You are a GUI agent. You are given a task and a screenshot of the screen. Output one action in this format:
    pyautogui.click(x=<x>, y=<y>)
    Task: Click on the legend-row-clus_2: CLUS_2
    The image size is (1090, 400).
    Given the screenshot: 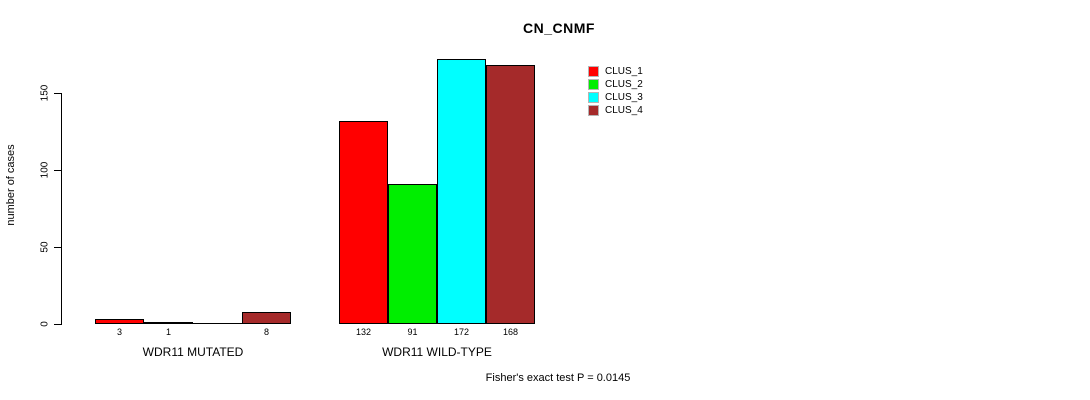 What is the action you would take?
    pyautogui.click(x=615, y=84)
    